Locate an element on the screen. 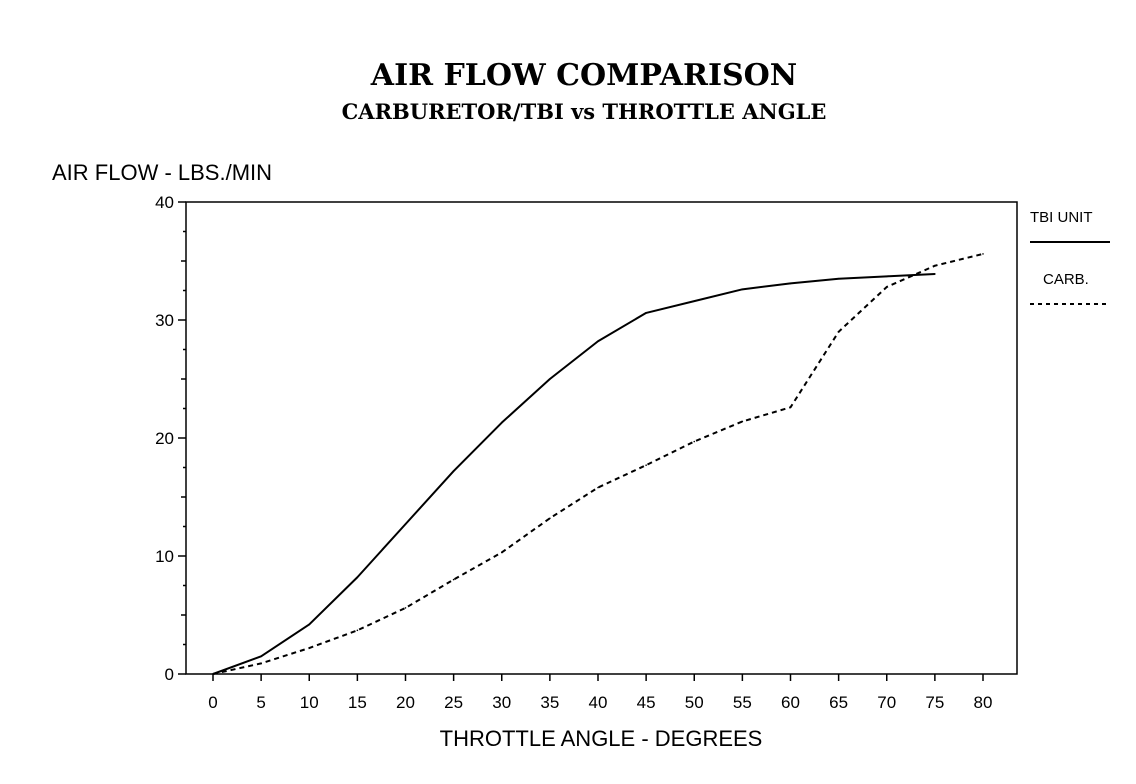 The image size is (1136, 784). x-tick-label: 75 is located at coordinates (934, 702).